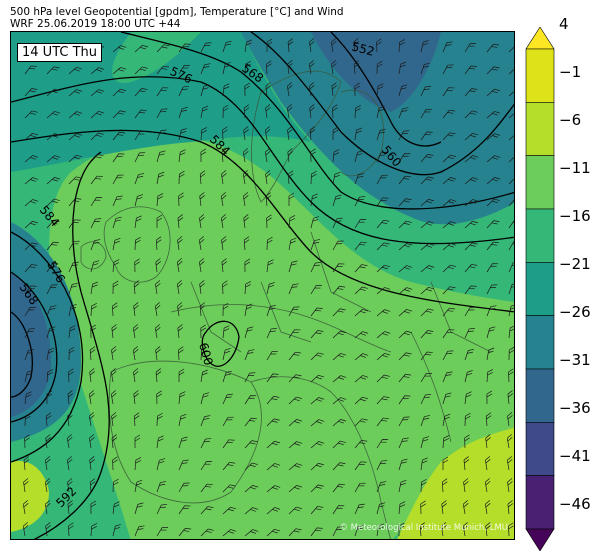 Image resolution: width=603 pixels, height=558 pixels. I want to click on temperature-field-coldest-w, so click(31, 344).